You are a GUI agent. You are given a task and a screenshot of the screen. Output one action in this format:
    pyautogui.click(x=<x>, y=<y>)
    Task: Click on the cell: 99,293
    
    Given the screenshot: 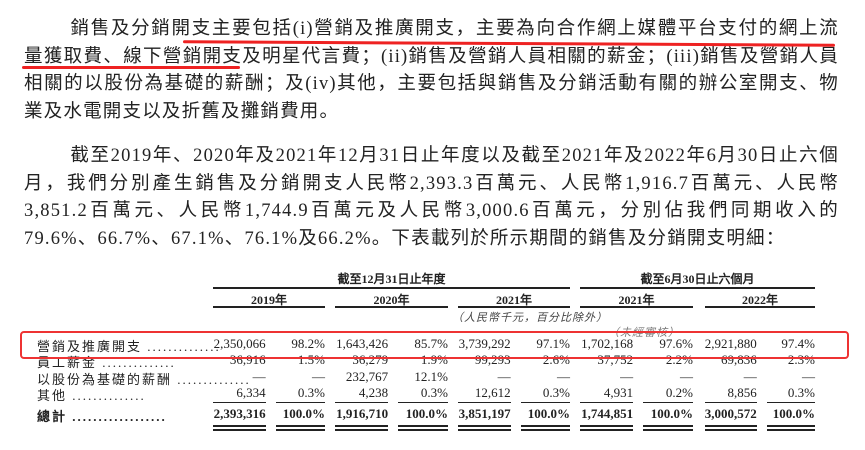 What is the action you would take?
    pyautogui.click(x=492, y=359)
    